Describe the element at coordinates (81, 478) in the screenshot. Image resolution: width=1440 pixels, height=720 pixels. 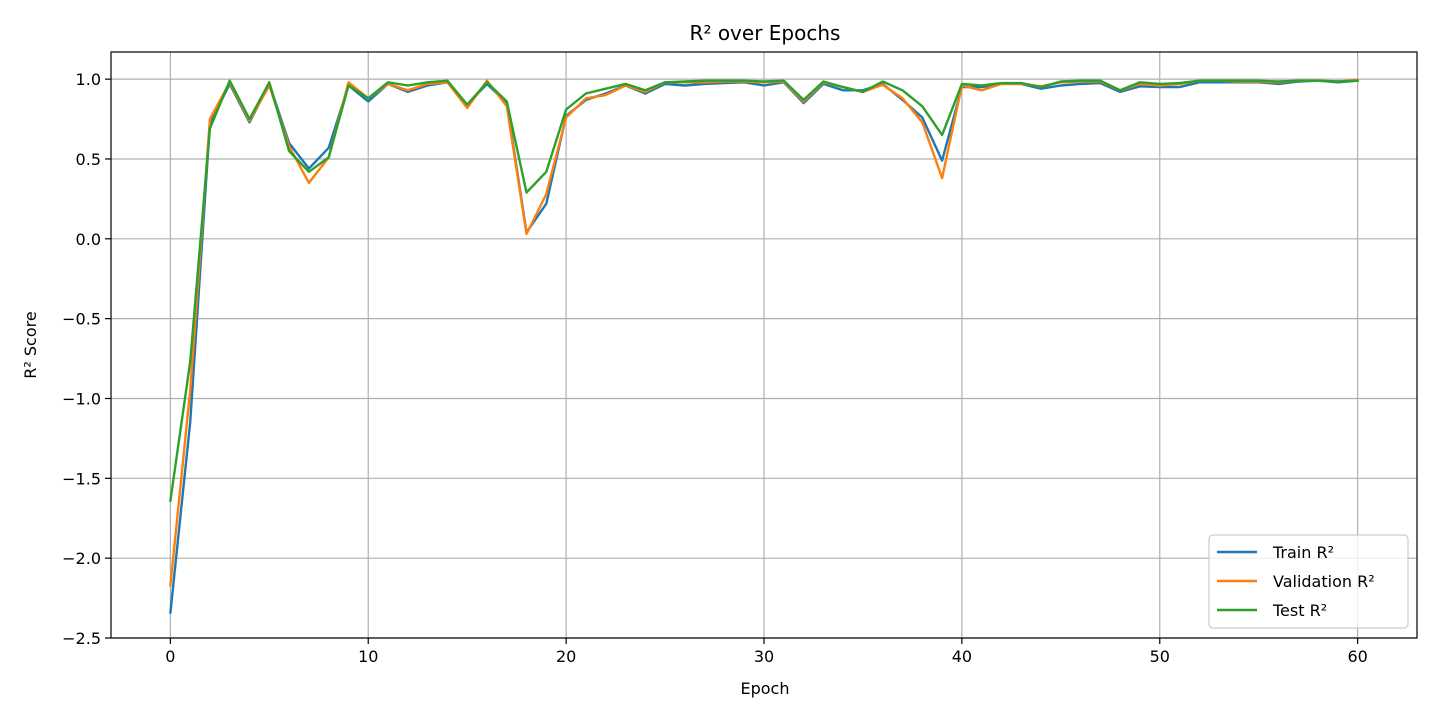
I see `y-tick-label: −1.5` at that location.